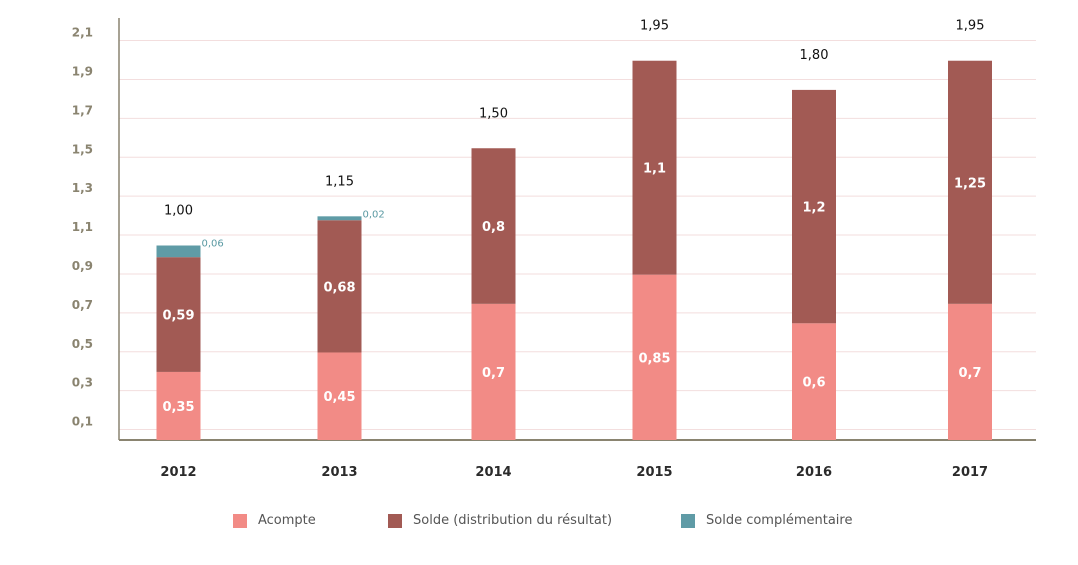  What do you see at coordinates (814, 55) in the screenshot?
I see `total-label: 1,80` at bounding box center [814, 55].